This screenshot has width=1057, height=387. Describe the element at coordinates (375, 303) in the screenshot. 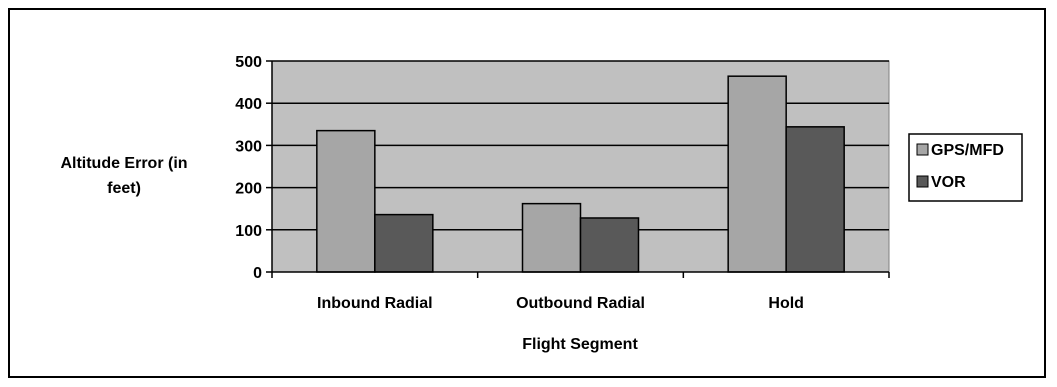

I see `x-tick-label-inbound-radial: Inbound Radial` at that location.